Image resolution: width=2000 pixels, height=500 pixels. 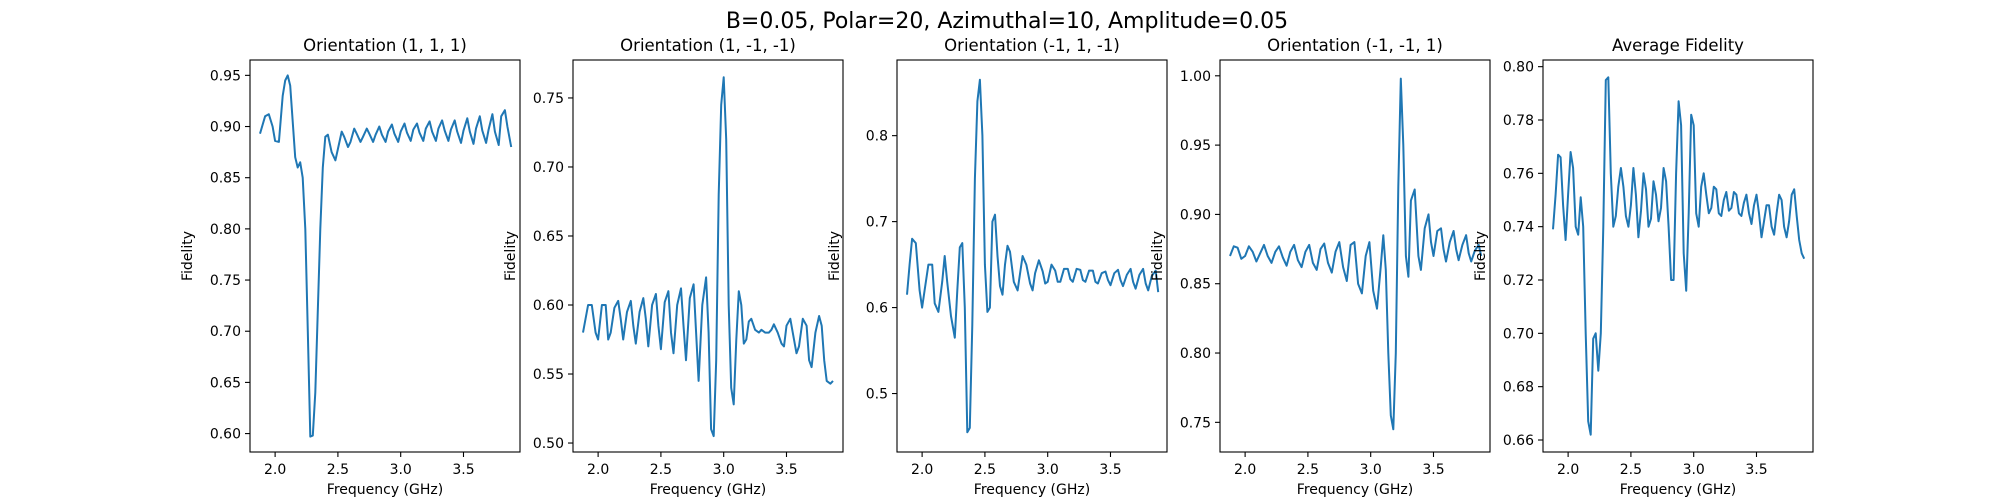 I want to click on panel-title: Average Fidelity, so click(x=1678, y=45).